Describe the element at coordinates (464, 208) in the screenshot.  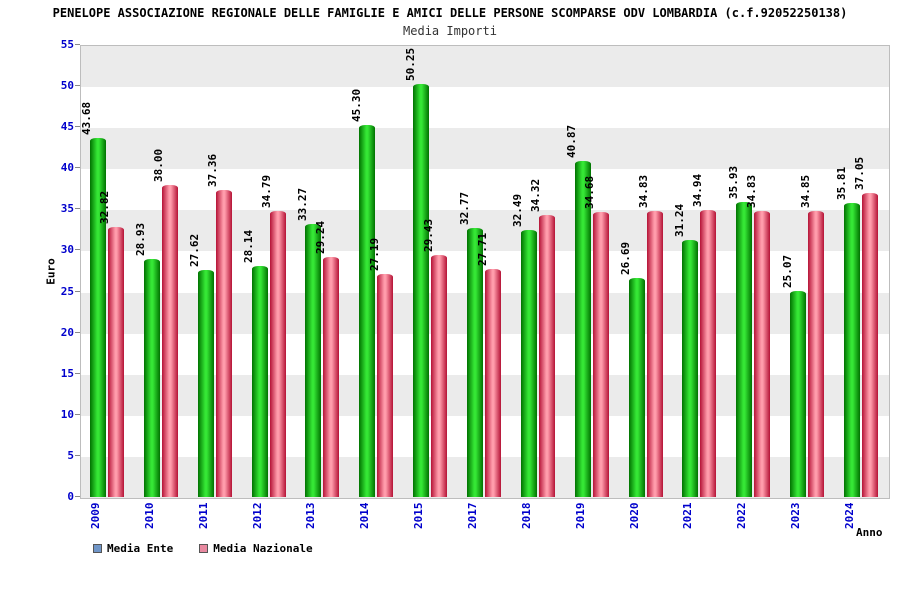
I see `bar-value-label: 32.77` at that location.